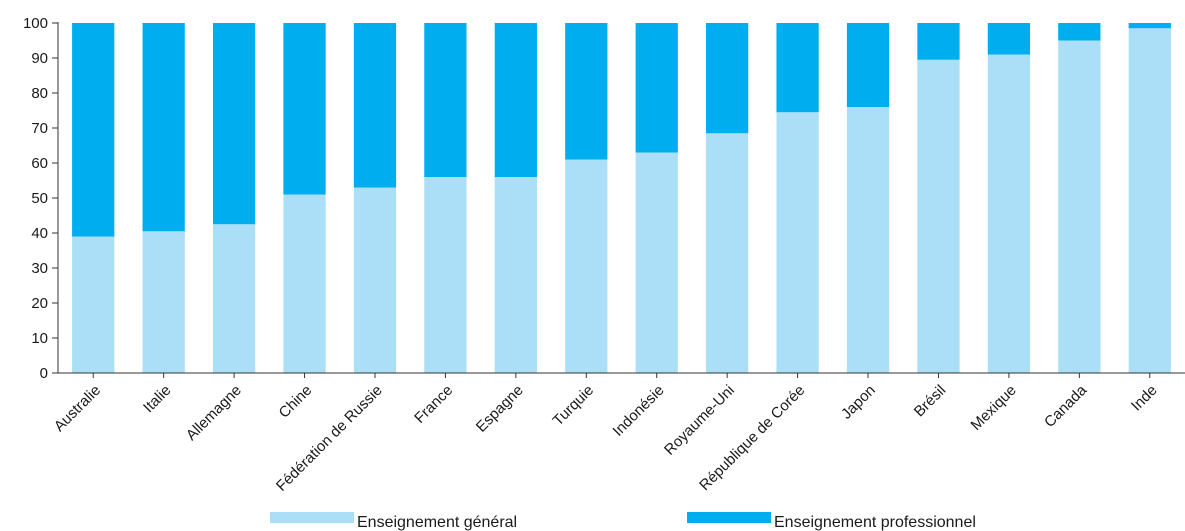 The height and width of the screenshot is (531, 1185). What do you see at coordinates (699, 420) in the screenshot?
I see `x-category-label: Royaume-Uni` at bounding box center [699, 420].